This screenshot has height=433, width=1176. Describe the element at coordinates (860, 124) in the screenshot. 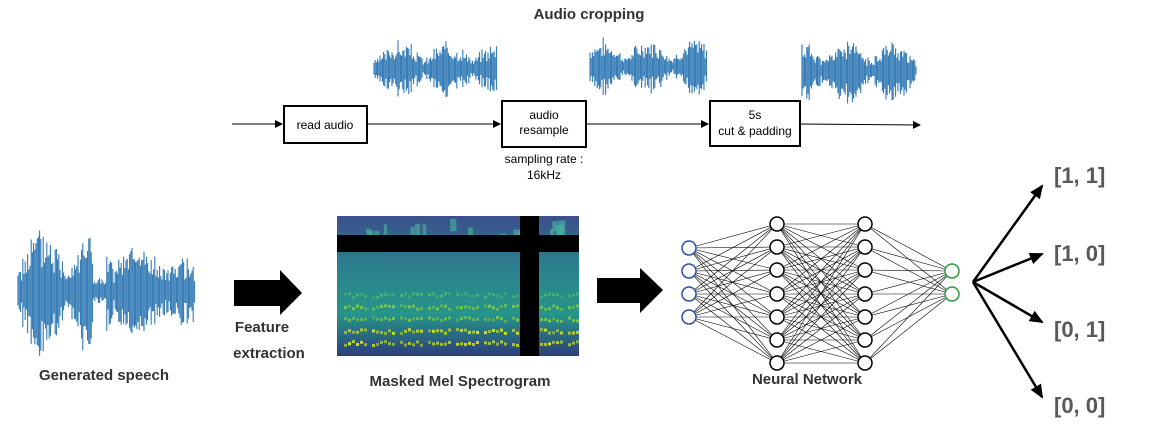

I see `flow-arrow-out` at that location.